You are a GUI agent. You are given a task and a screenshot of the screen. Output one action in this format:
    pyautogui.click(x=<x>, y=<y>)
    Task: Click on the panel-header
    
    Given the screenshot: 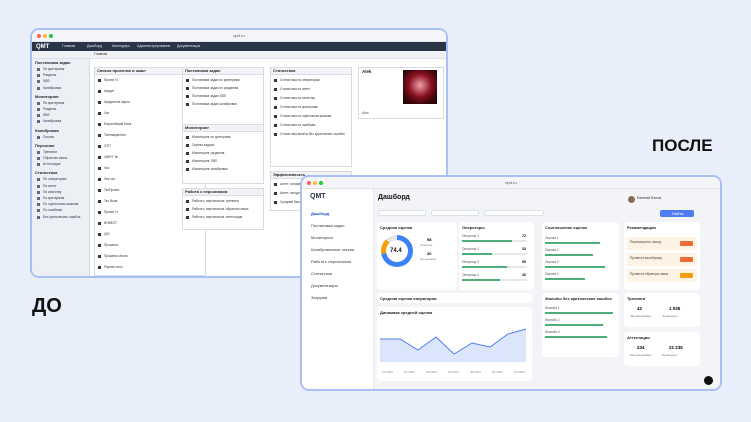 What is the action you would take?
    pyautogui.click(x=223, y=192)
    